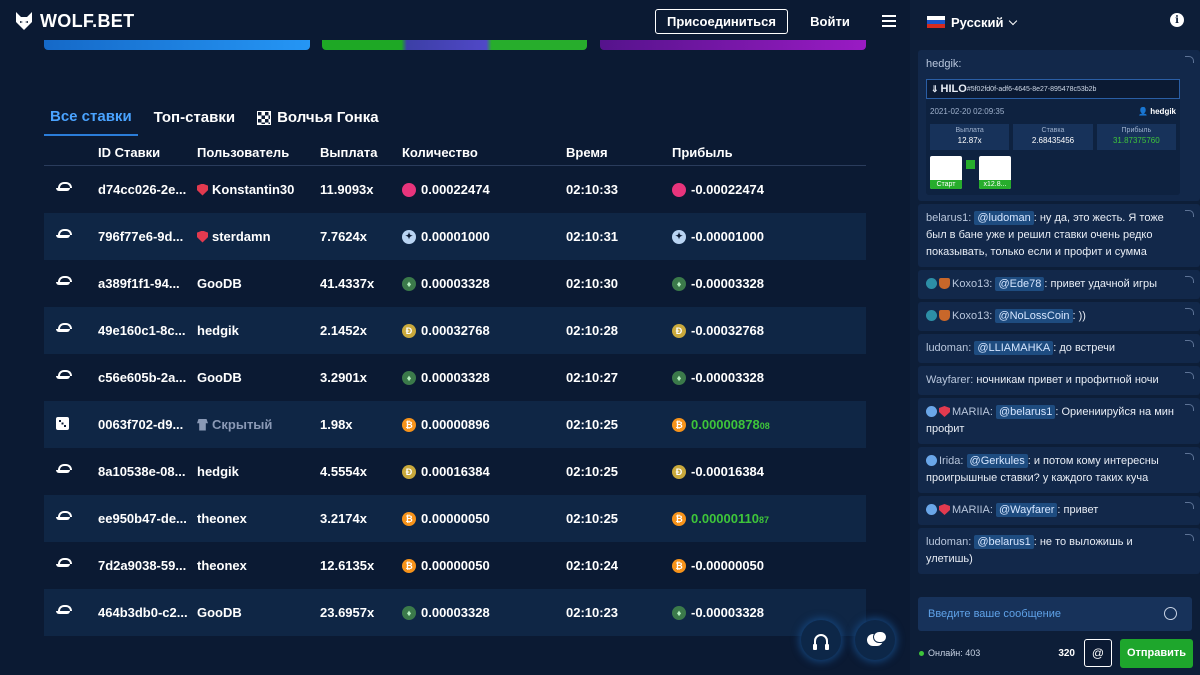 The image size is (1200, 675). I want to click on hidden-user-icon, so click(202, 424).